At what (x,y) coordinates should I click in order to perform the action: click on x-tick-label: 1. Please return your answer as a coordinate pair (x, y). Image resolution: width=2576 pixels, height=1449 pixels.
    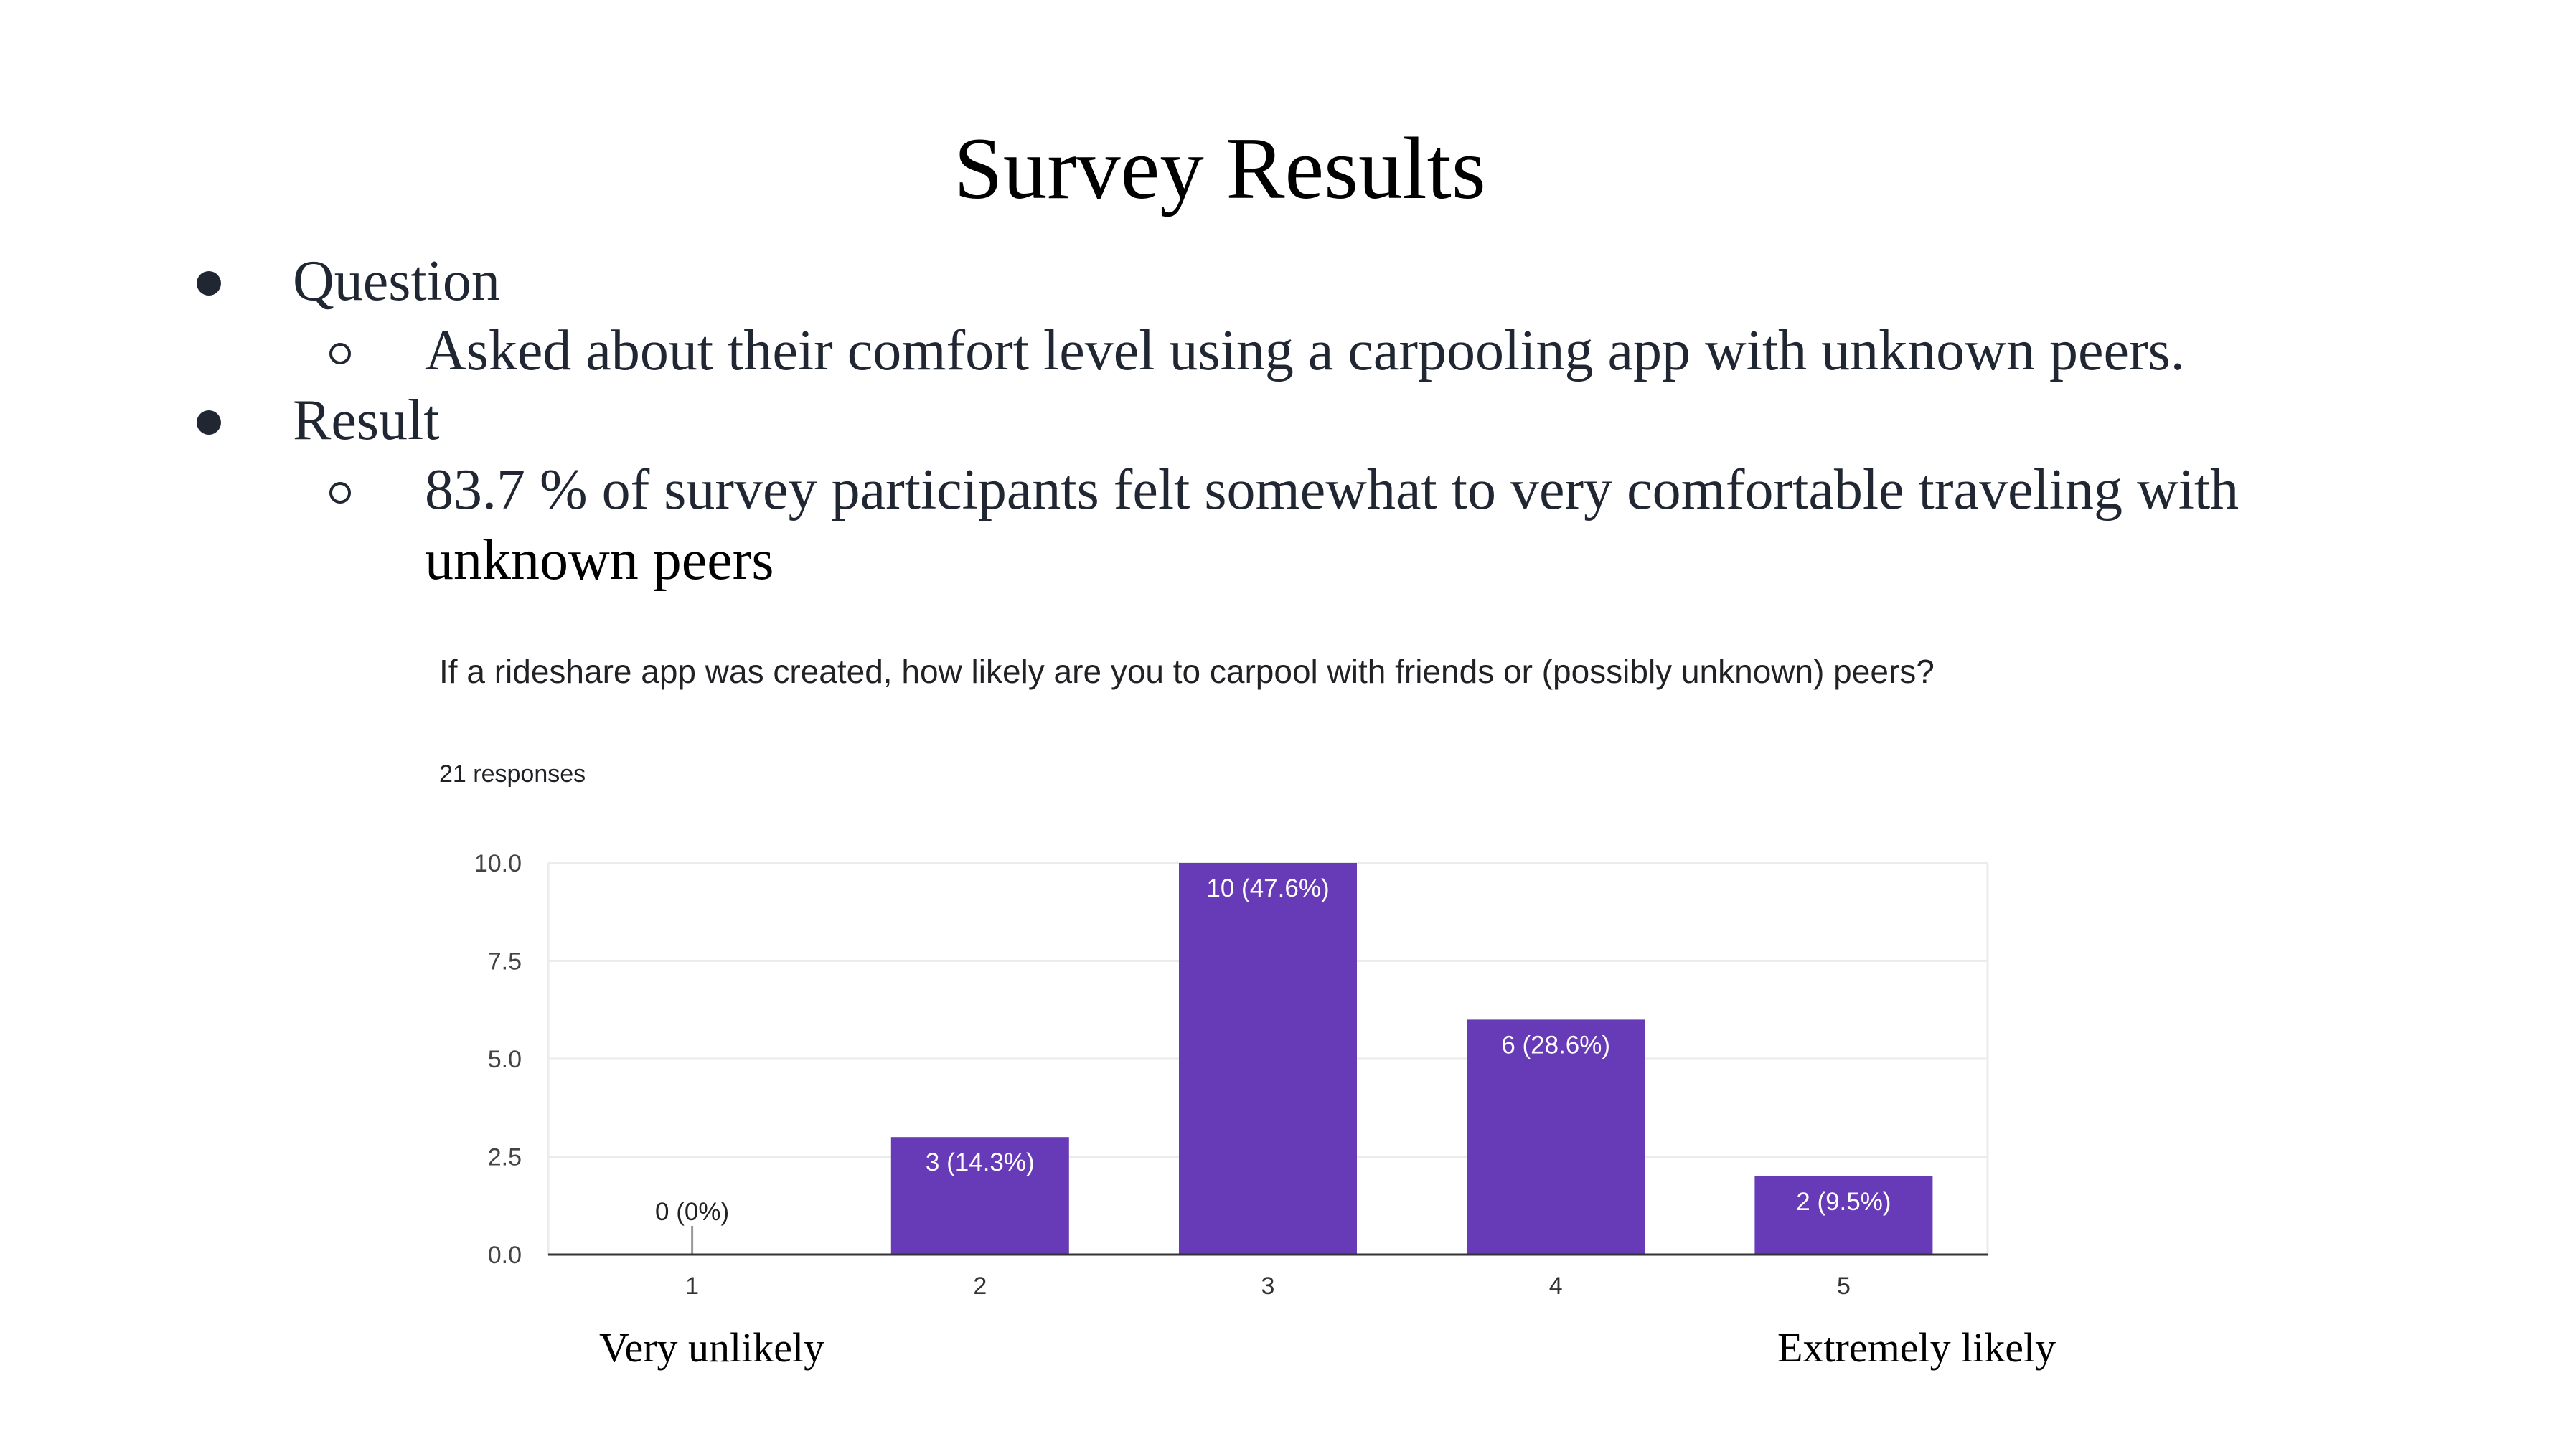
    Looking at the image, I should click on (692, 1286).